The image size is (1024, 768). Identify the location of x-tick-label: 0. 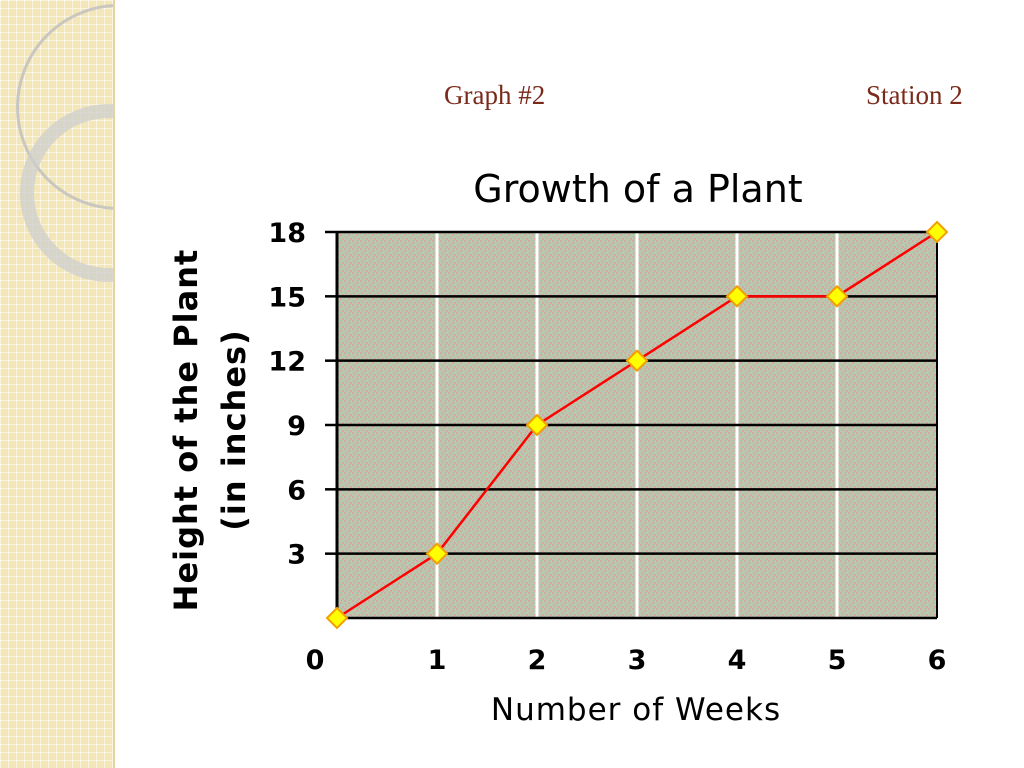
(315, 660).